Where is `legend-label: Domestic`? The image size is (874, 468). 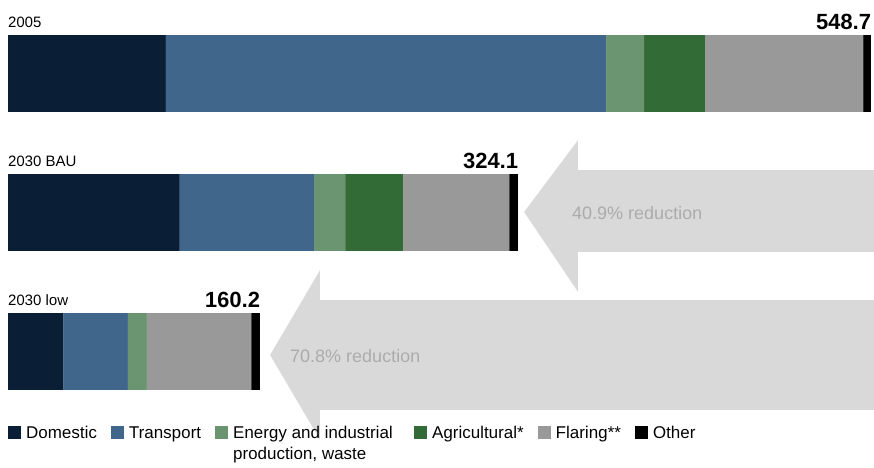 legend-label: Domestic is located at coordinates (61, 432).